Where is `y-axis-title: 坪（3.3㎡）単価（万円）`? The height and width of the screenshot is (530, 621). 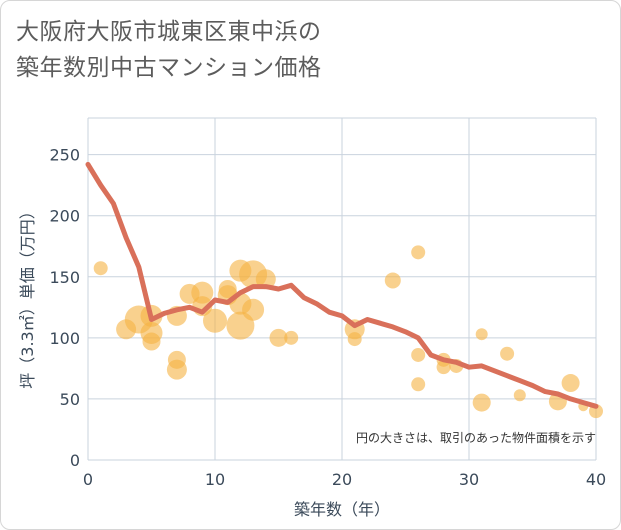
y-axis-title: 坪（3.3㎡）単価（万円） is located at coordinates (27, 295).